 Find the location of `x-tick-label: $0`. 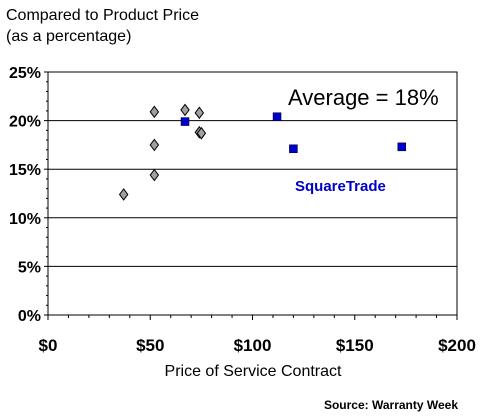

x-tick-label: $0 is located at coordinates (48, 345).